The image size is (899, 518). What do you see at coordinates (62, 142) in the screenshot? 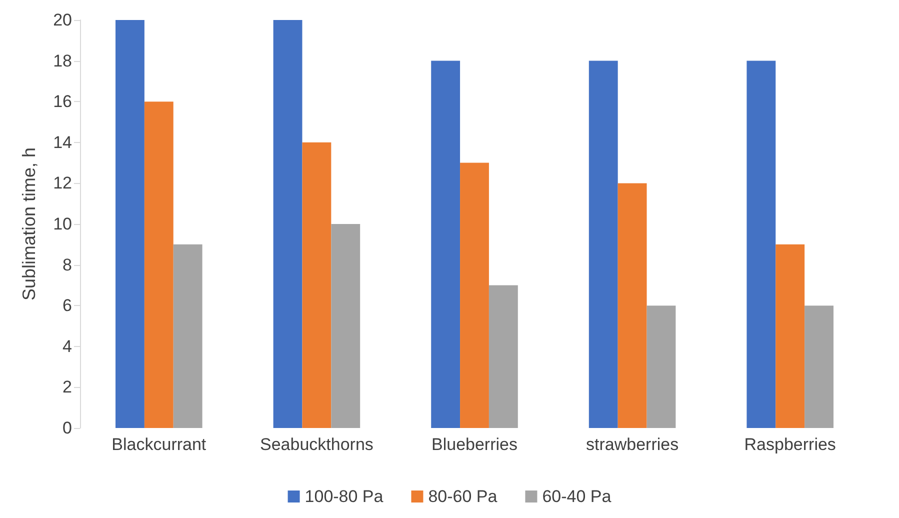
I see `y-tick-label: 14` at bounding box center [62, 142].